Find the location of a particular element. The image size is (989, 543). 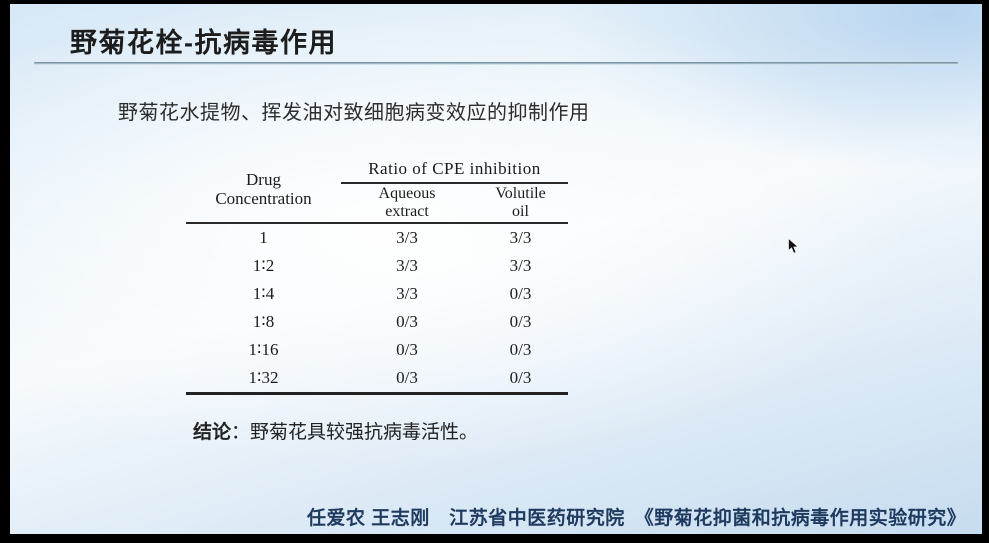

table-row: 1∶16 0/3 0/3 is located at coordinates (377, 350).